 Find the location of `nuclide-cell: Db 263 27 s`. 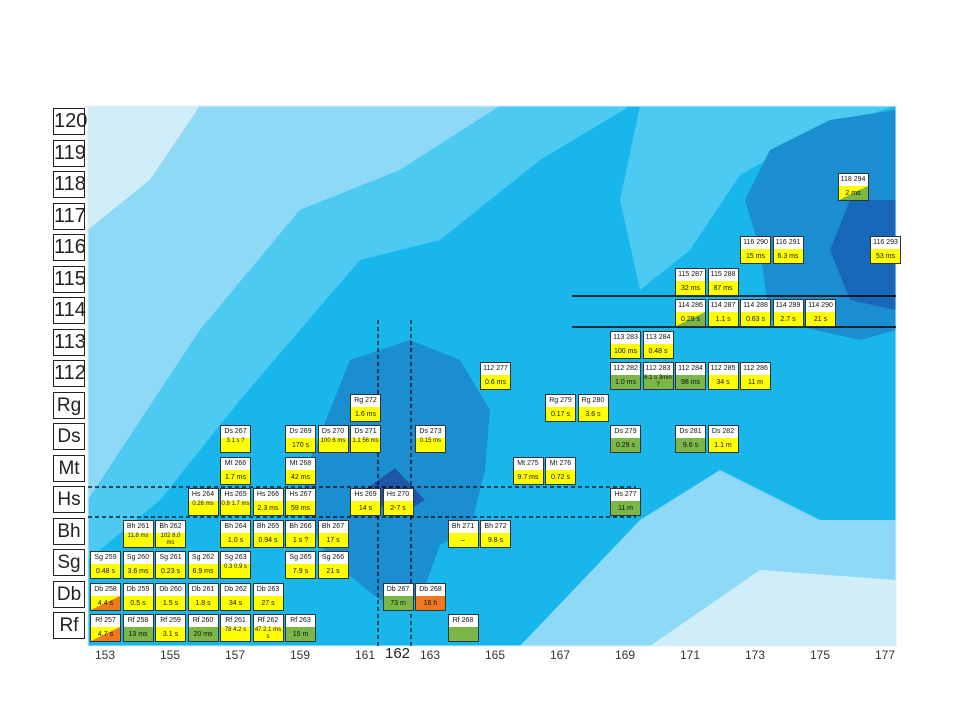

nuclide-cell: Db 263 27 s is located at coordinates (268, 596).